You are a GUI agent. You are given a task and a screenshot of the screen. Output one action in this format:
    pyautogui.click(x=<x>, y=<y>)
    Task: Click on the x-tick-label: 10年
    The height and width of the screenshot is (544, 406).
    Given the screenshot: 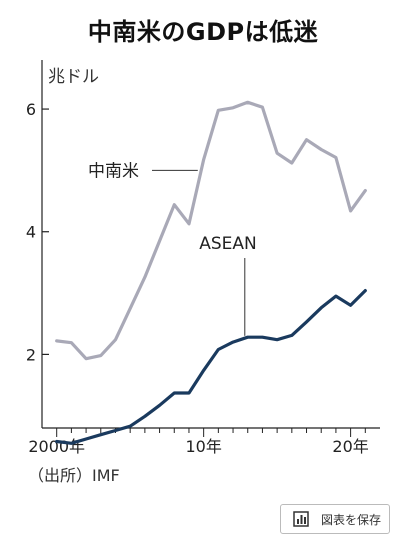 What is the action you would take?
    pyautogui.click(x=203, y=446)
    